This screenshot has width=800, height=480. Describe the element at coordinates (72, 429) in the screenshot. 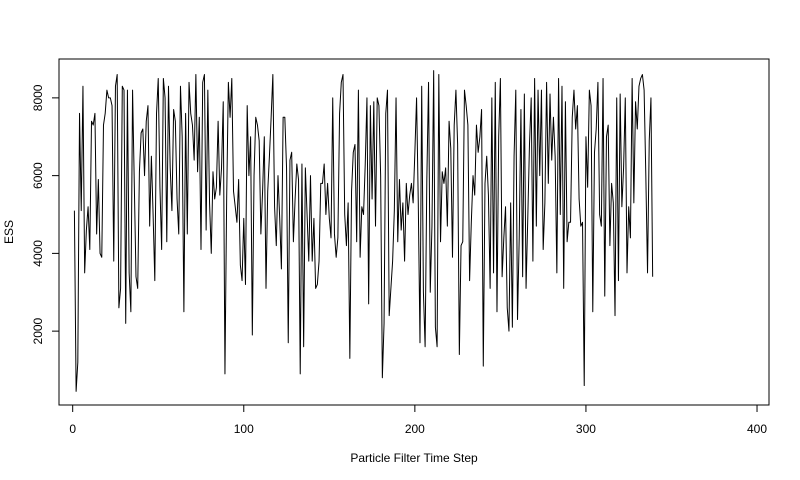

I see `x-tick-label: 0` at that location.